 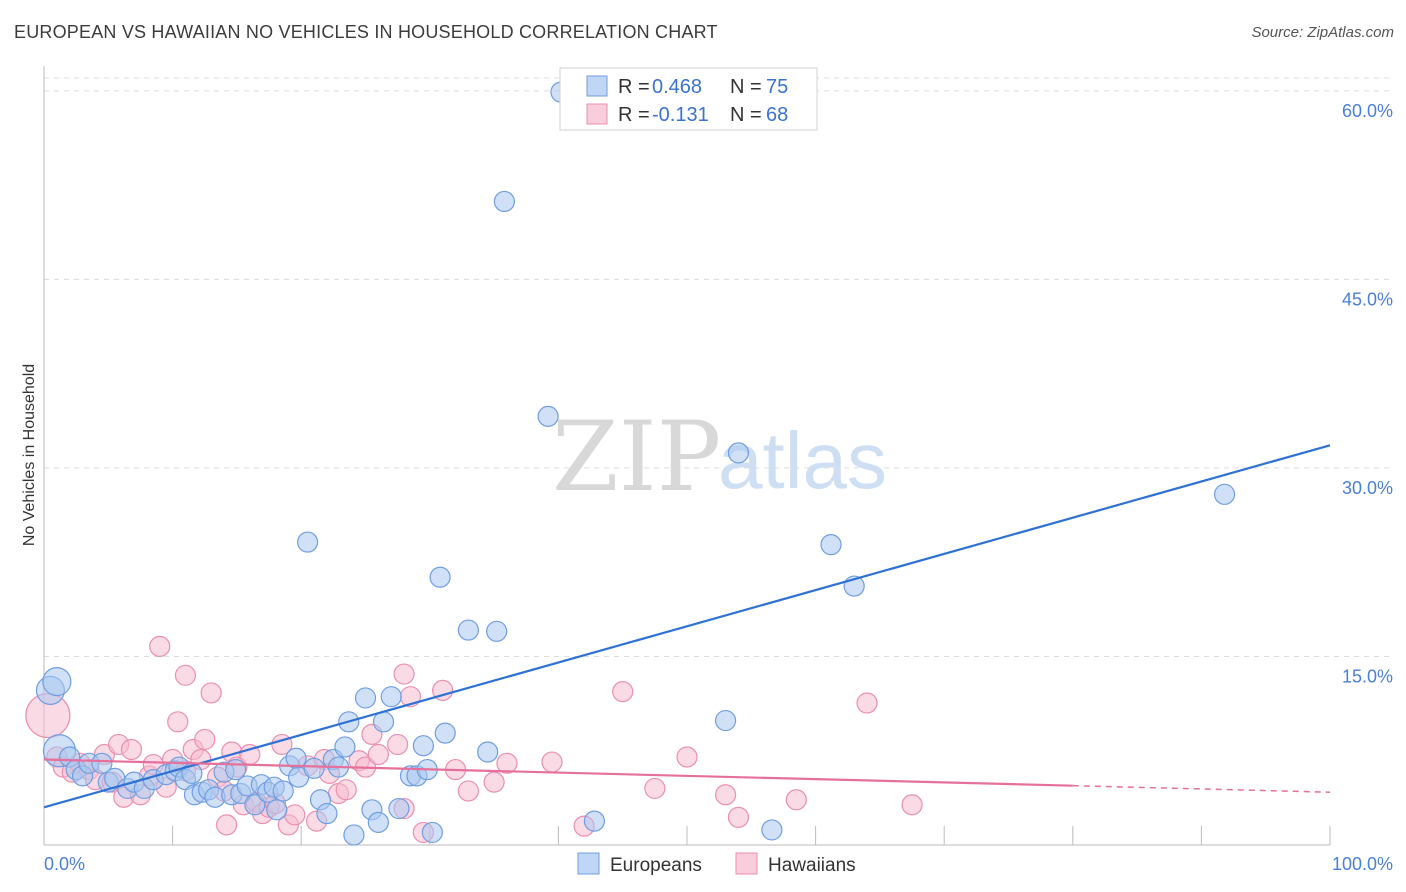 I want to click on legend-r-value-europeans: 0.468, so click(x=677, y=87).